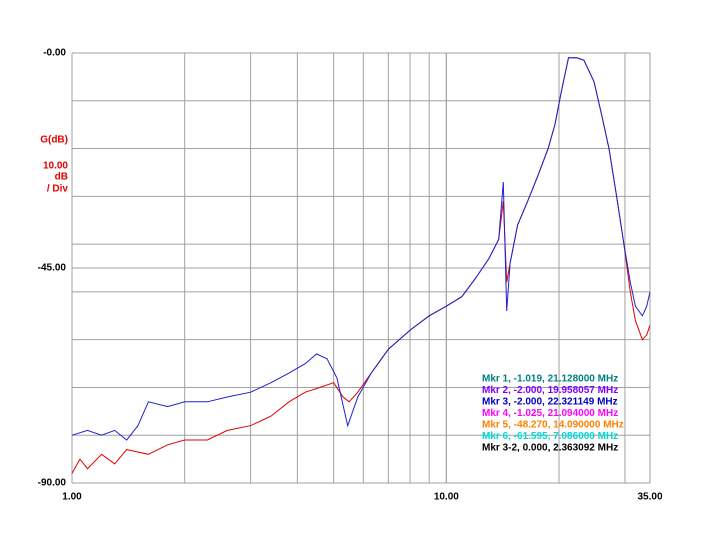 This screenshot has width=723, height=541. What do you see at coordinates (54, 140) in the screenshot?
I see `y-axis-label: G(dB)` at bounding box center [54, 140].